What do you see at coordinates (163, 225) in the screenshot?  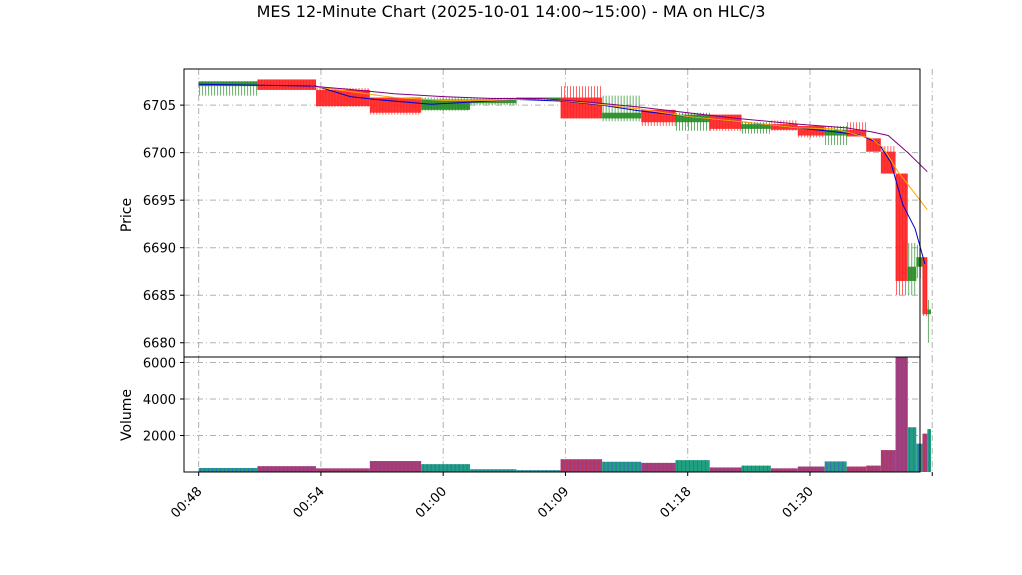 I see `price-y-ticks: 6680 6685 6690 6695 6700 6705` at bounding box center [163, 225].